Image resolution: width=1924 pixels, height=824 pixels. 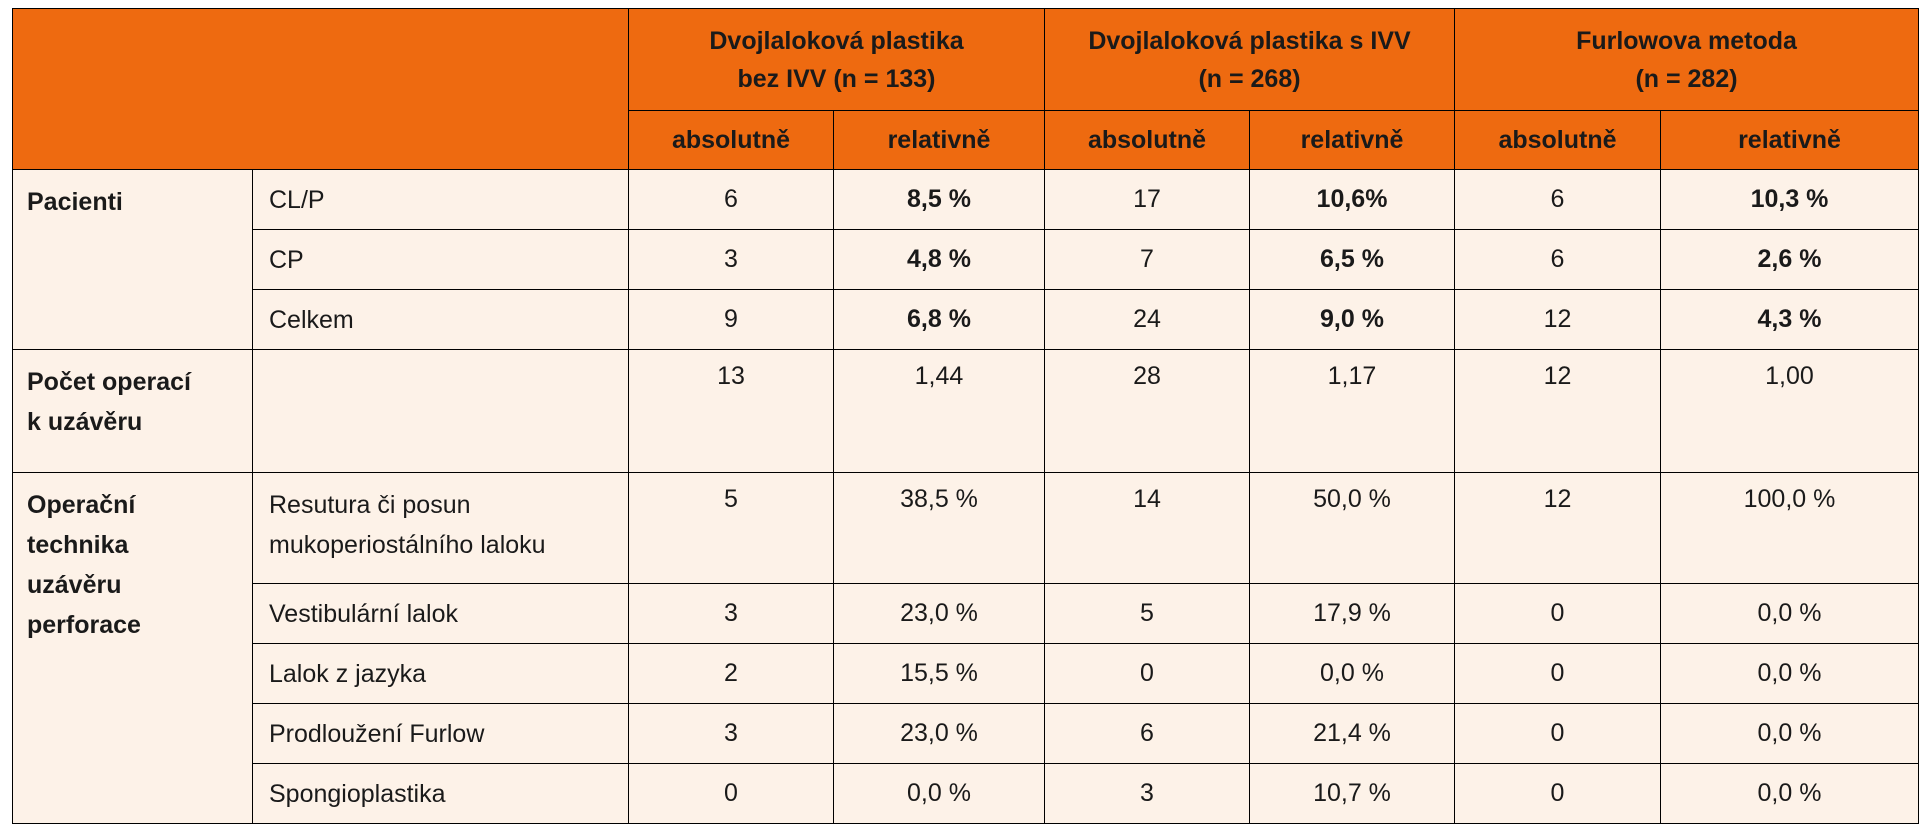 What do you see at coordinates (1352, 140) in the screenshot?
I see `header-rel-2: relativně` at bounding box center [1352, 140].